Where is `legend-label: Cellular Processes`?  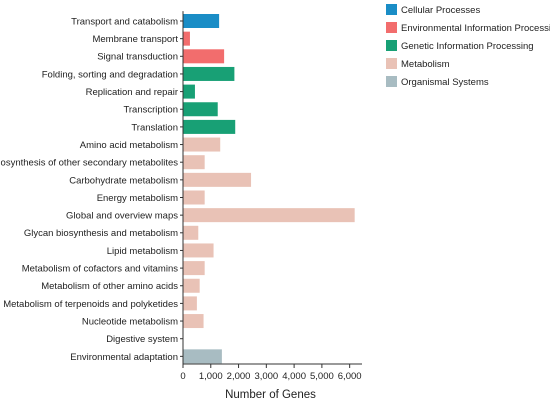
legend-label: Cellular Processes is located at coordinates (440, 10).